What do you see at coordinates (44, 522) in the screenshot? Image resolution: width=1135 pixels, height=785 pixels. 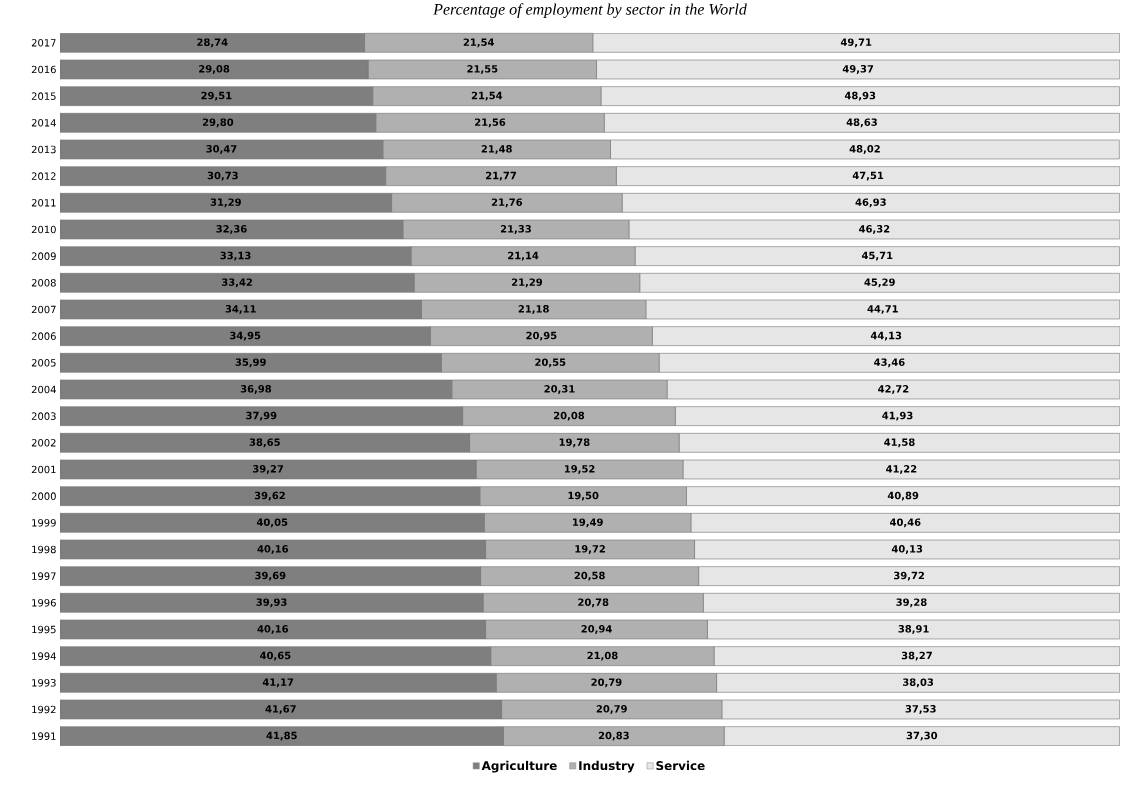 I see `y-tick-label: 1999` at bounding box center [44, 522].